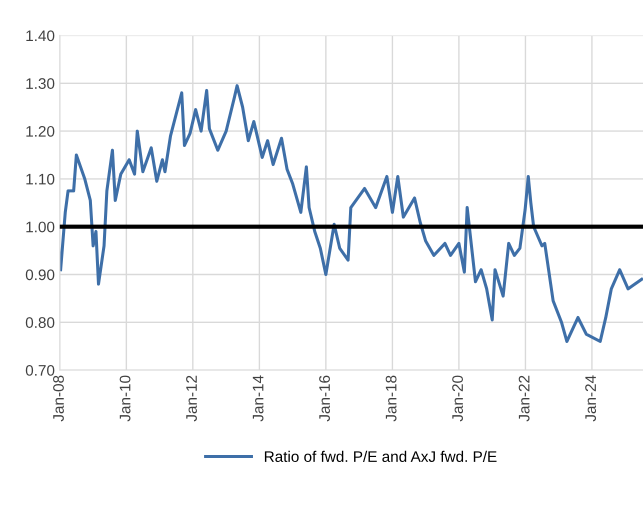  What do you see at coordinates (258, 398) in the screenshot?
I see `x-tick-label: Jan-14` at bounding box center [258, 398].